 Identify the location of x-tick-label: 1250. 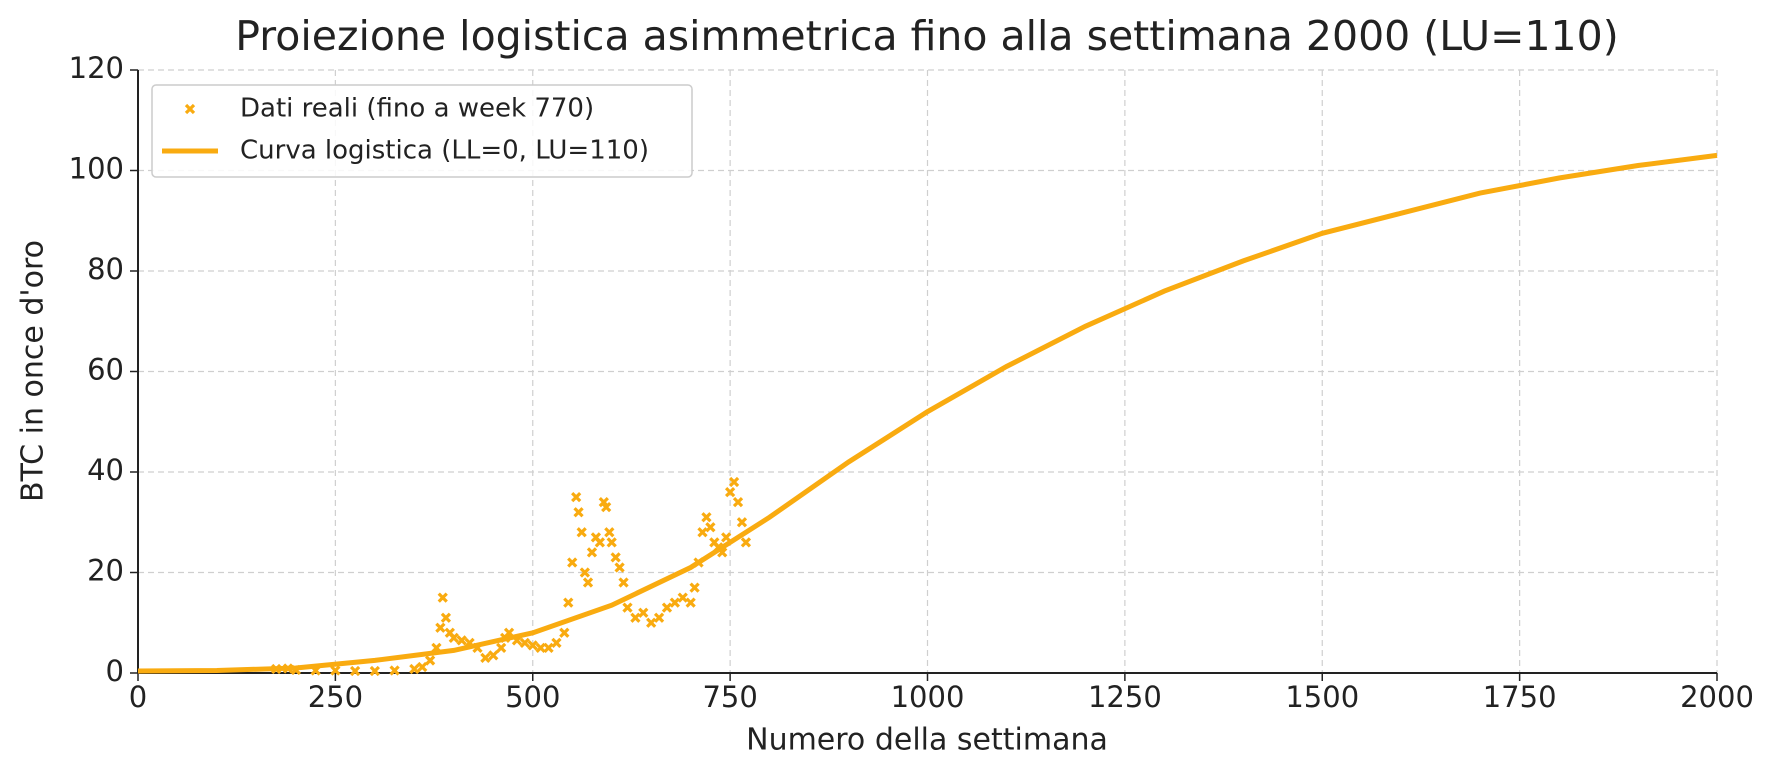
(1125, 697).